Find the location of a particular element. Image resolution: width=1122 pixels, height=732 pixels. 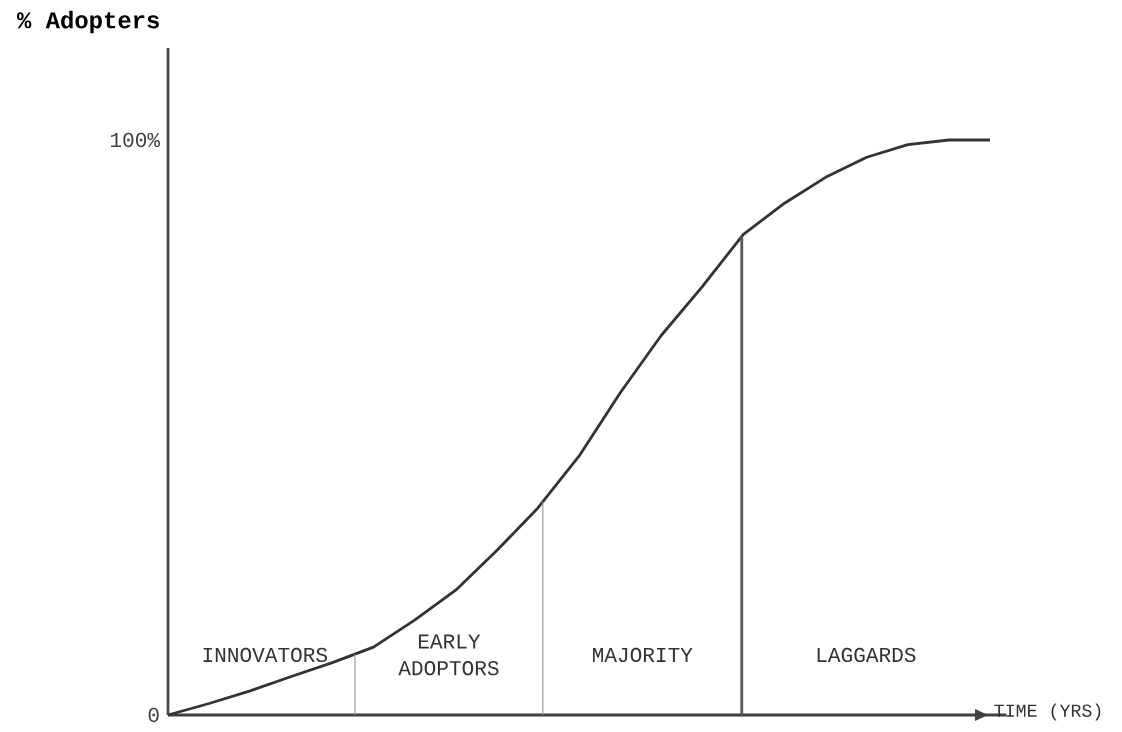

x-axis-title: TIME (YRS) is located at coordinates (1047, 712).